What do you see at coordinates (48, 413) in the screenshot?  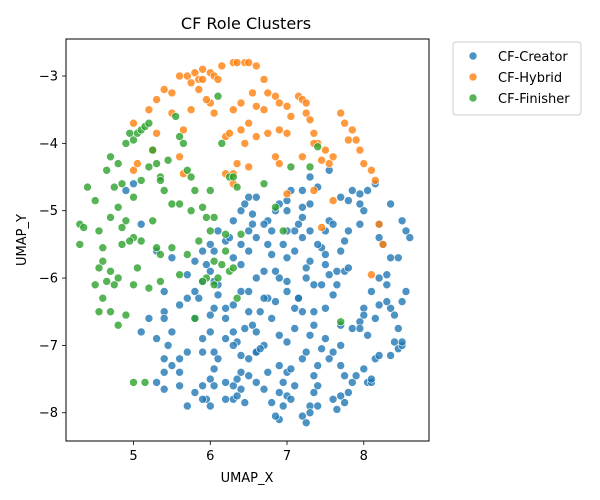 I see `y-tick-label--8: −8` at bounding box center [48, 413].